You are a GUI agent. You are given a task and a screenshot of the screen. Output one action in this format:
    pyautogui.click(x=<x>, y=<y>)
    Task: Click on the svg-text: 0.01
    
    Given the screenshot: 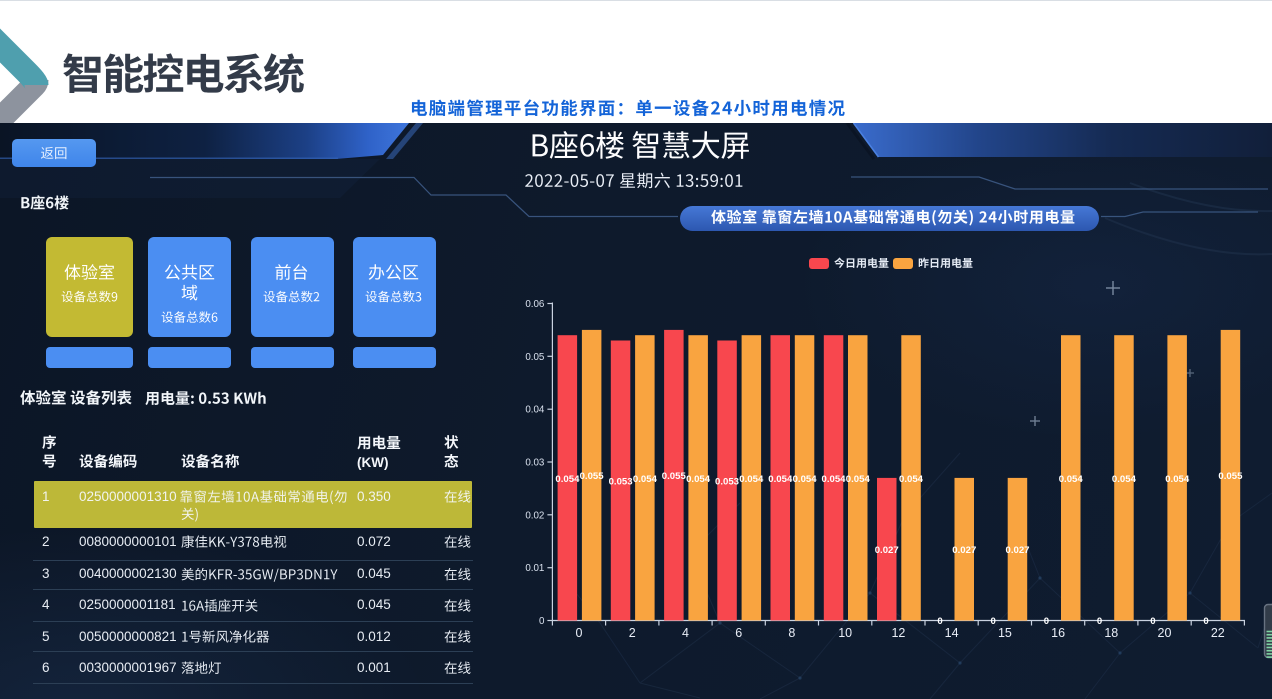 What is the action you would take?
    pyautogui.click(x=534, y=568)
    